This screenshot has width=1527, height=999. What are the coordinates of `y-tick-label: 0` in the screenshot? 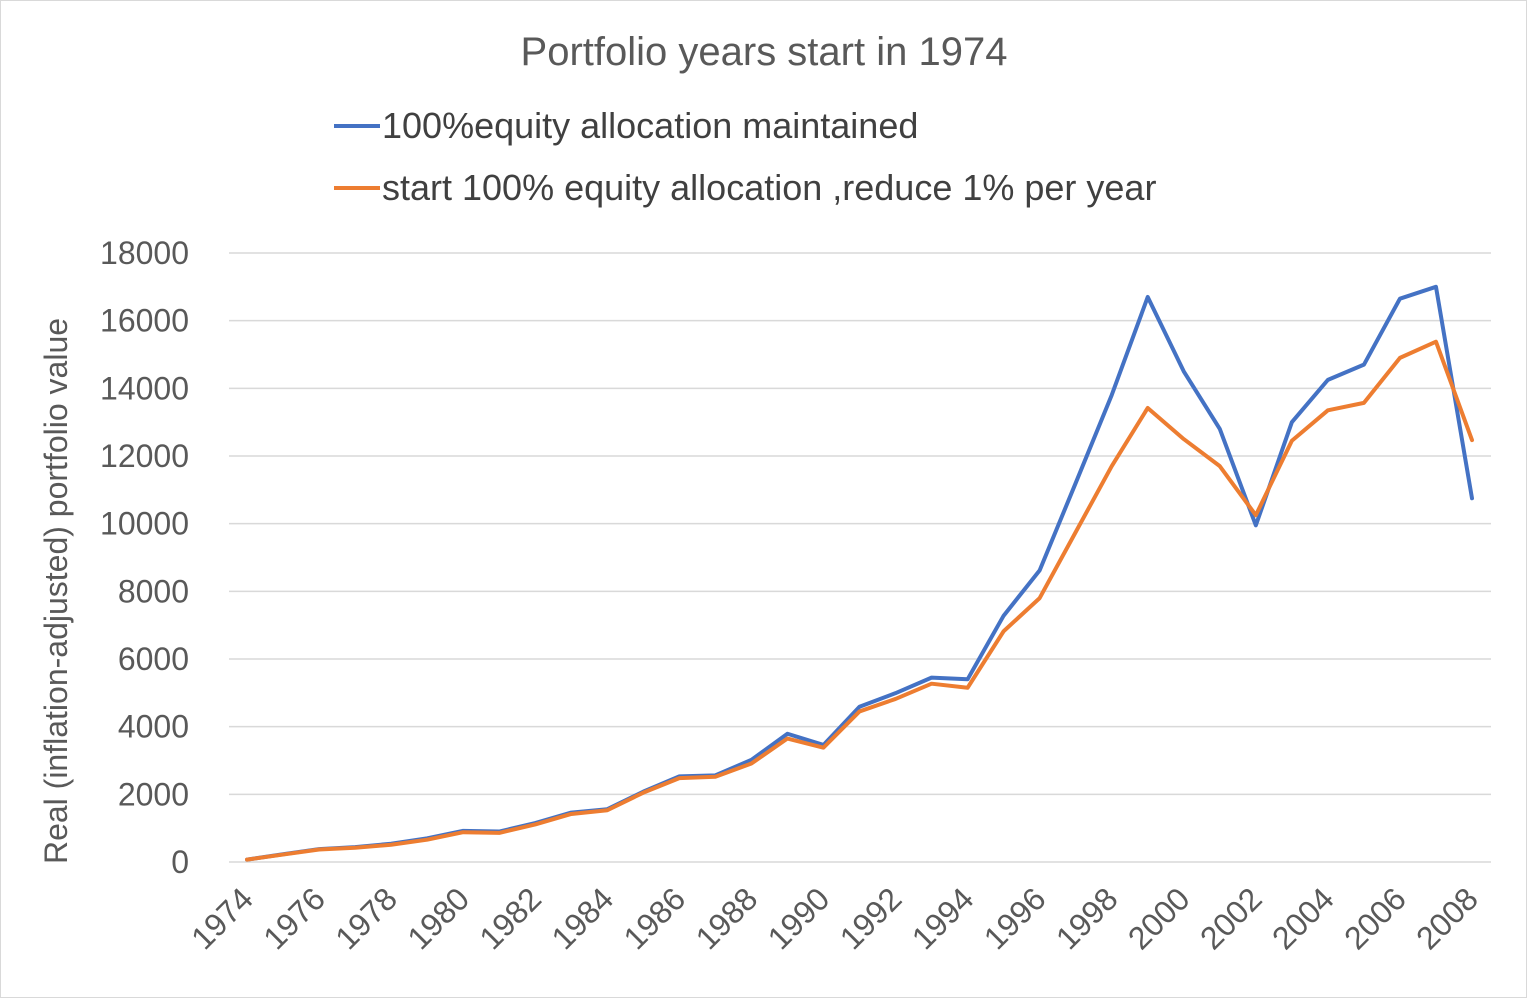 It's located at (180, 862).